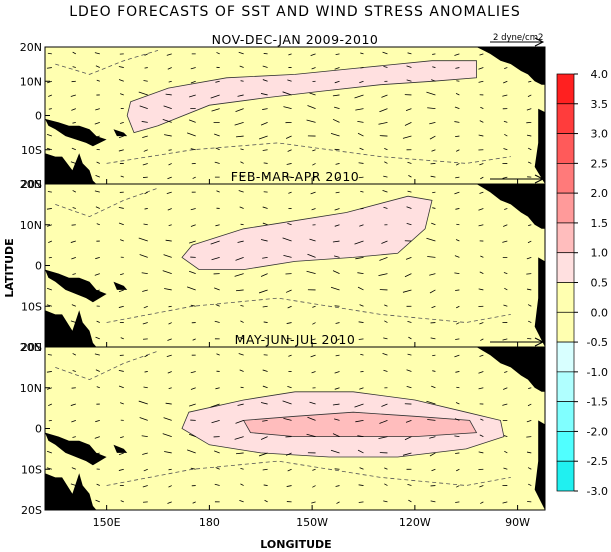 Image resolution: width=611 pixels, height=552 pixels. I want to click on colorbar-label: 2.0, so click(600, 193).